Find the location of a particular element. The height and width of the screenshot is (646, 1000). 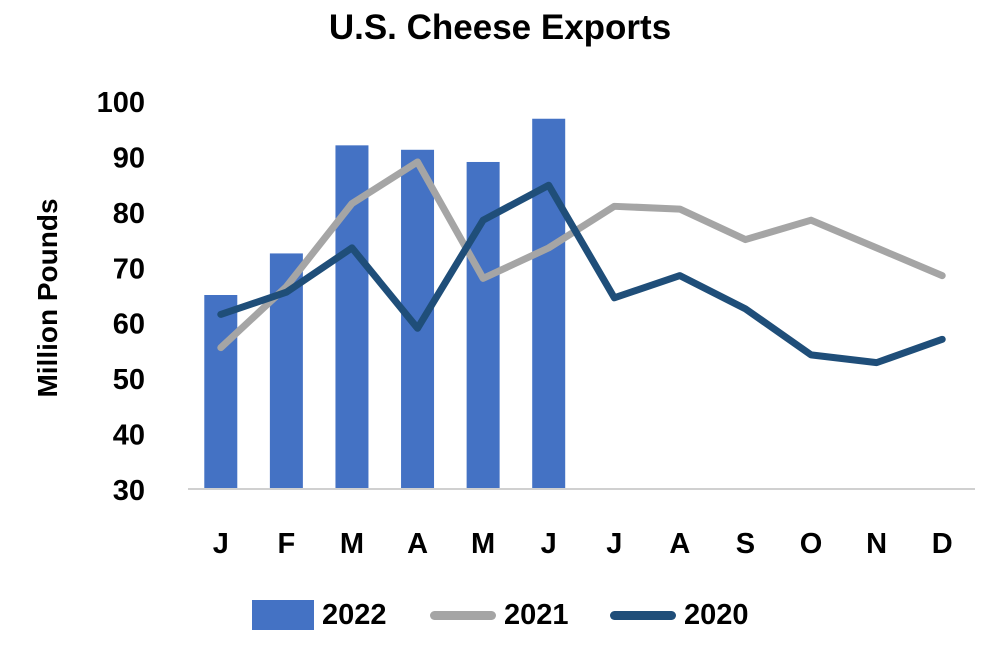

x-tick-label: F is located at coordinates (287, 544).